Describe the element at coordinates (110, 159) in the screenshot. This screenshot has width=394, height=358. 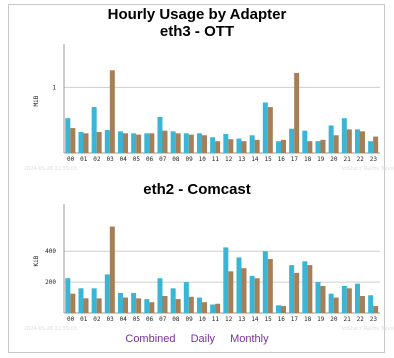
I see `x-tick-label: 03` at that location.